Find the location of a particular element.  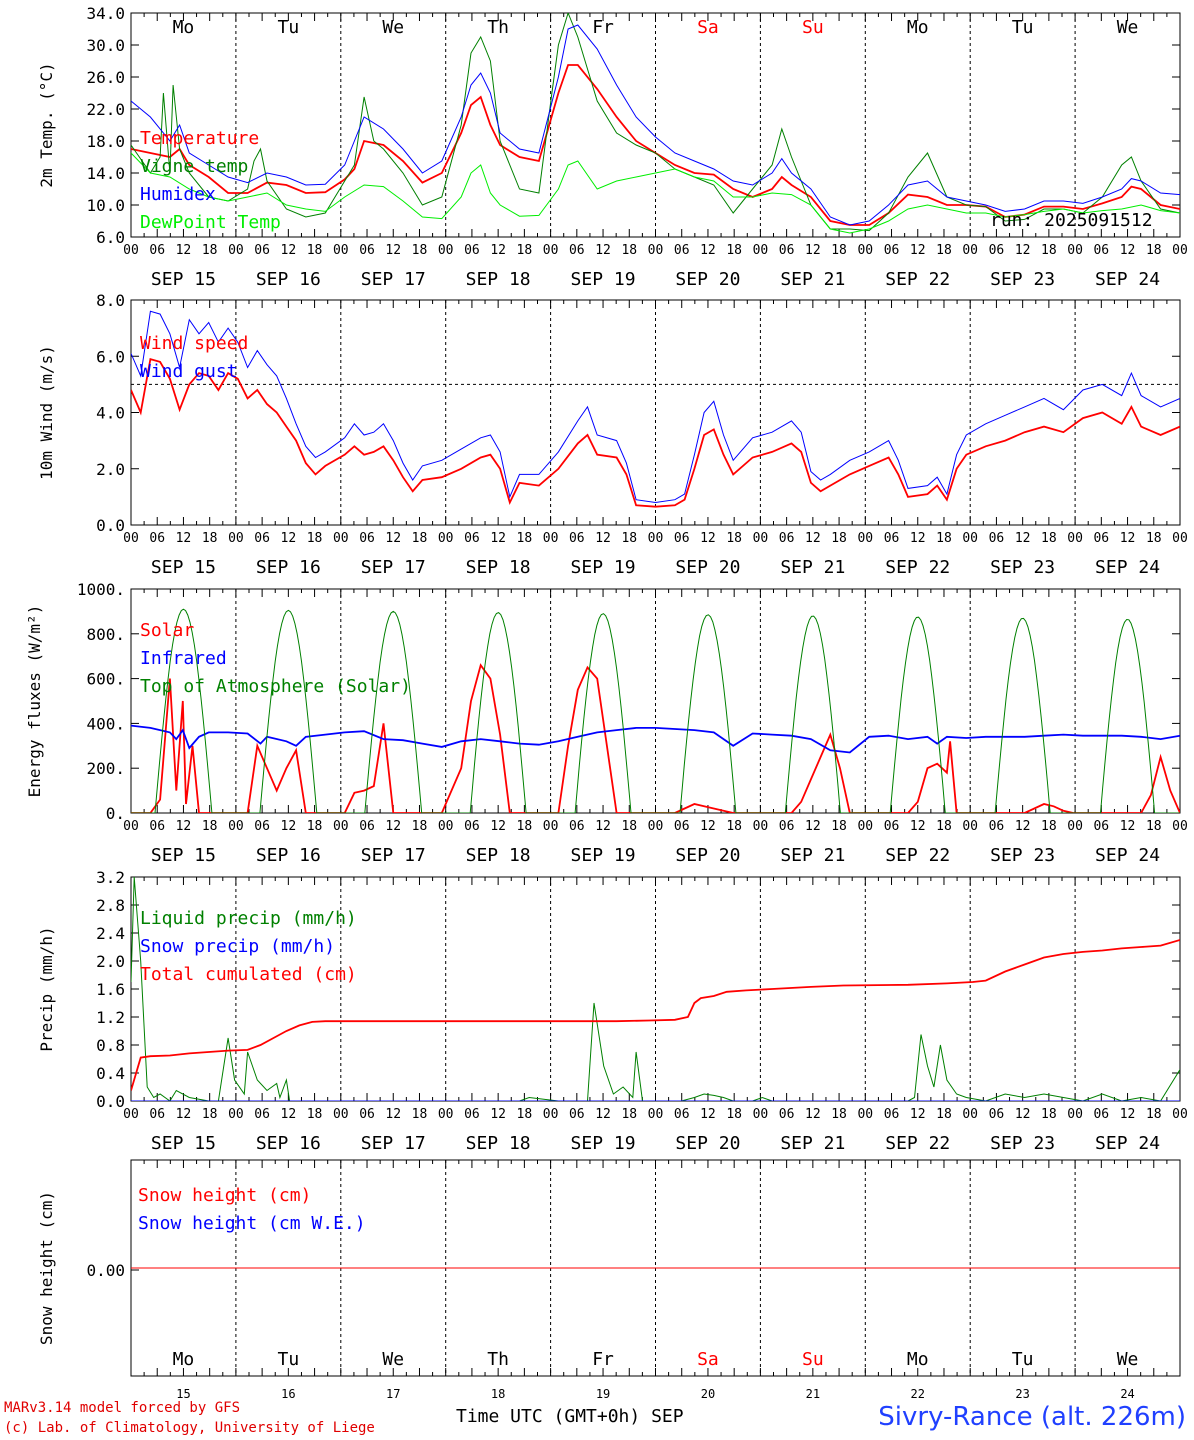

y-tick-label: 400. is located at coordinates (105, 723).